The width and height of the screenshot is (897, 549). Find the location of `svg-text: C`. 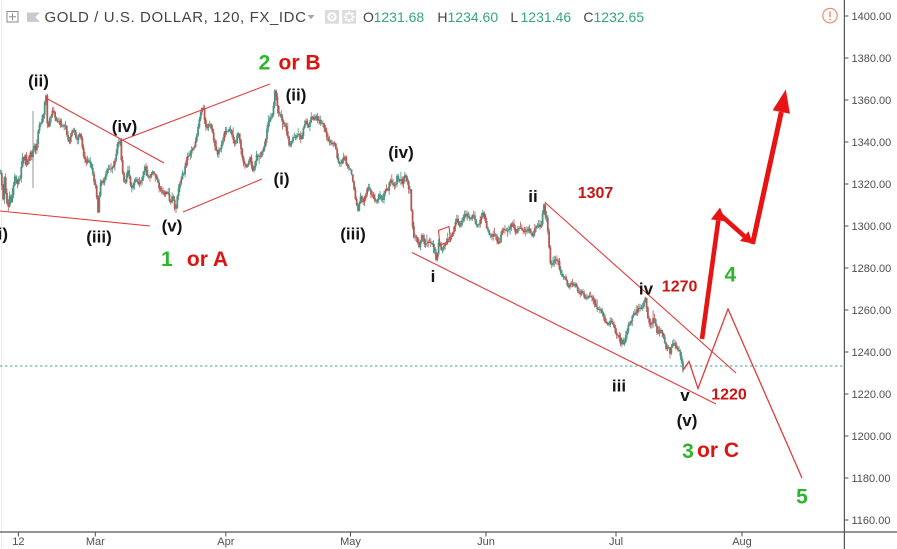

svg-text: C is located at coordinates (588, 17).